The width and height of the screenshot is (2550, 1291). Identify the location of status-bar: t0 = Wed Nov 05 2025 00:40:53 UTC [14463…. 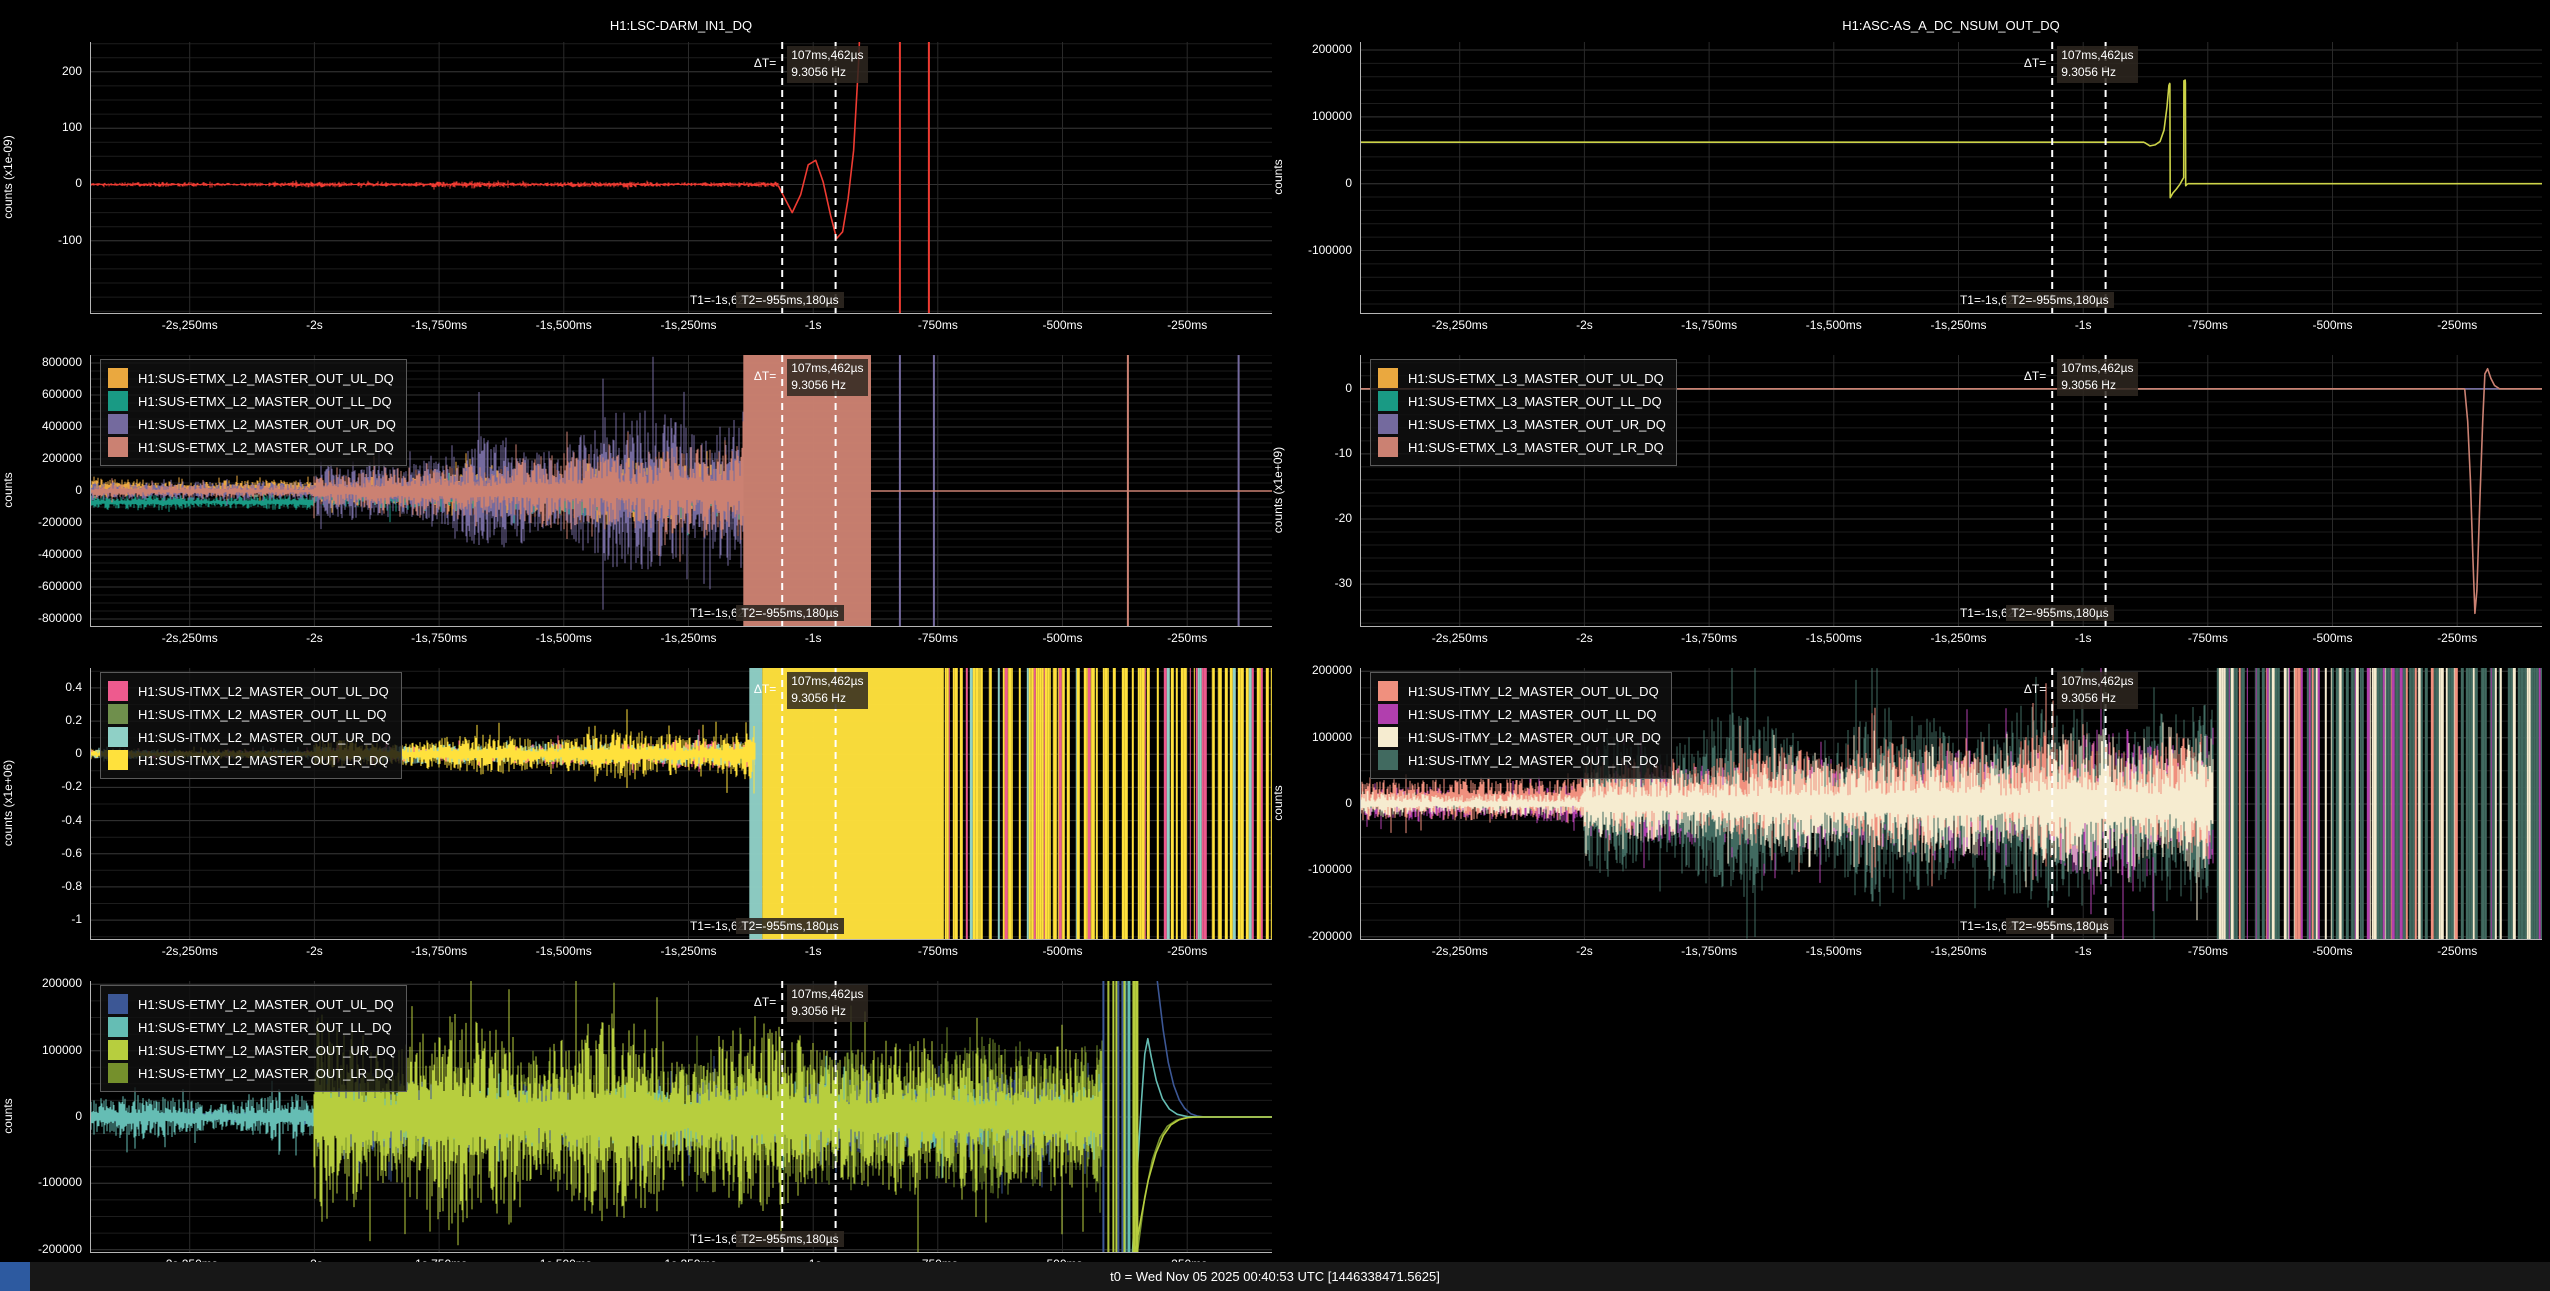
(1275, 1276).